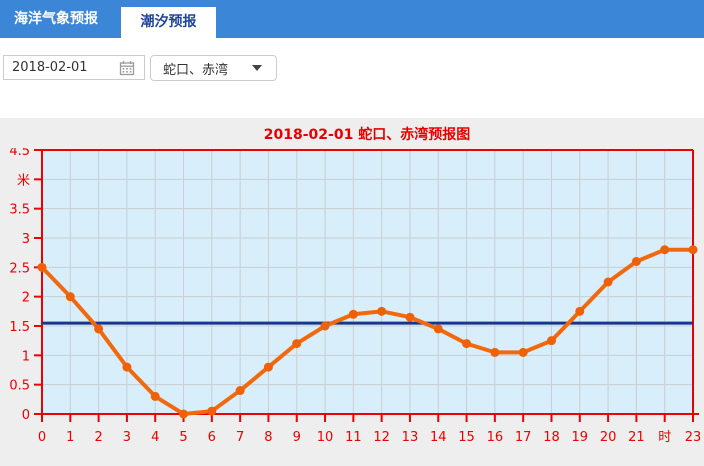 The height and width of the screenshot is (466, 704). Describe the element at coordinates (23, 180) in the screenshot. I see `y-tick-label: 米` at that location.